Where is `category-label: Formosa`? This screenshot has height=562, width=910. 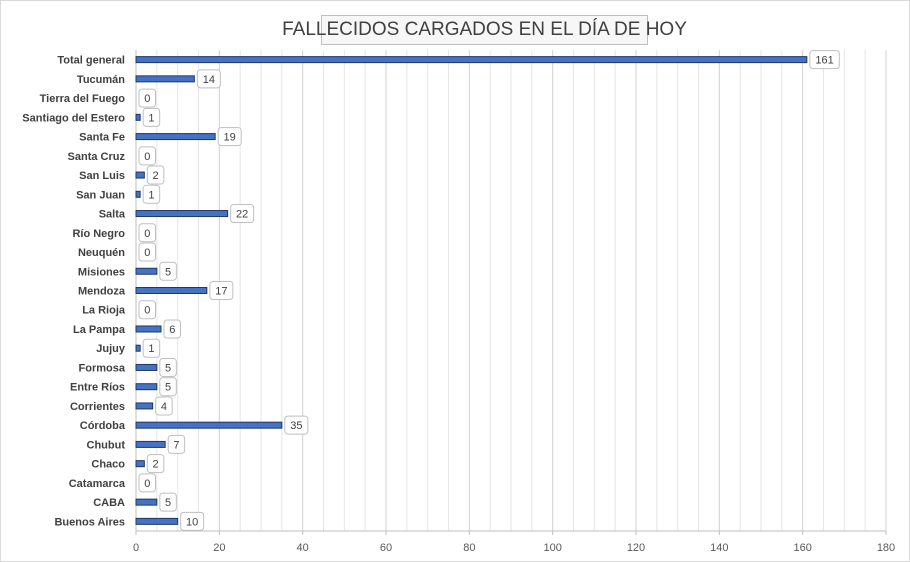
category-label: Formosa is located at coordinates (102, 368).